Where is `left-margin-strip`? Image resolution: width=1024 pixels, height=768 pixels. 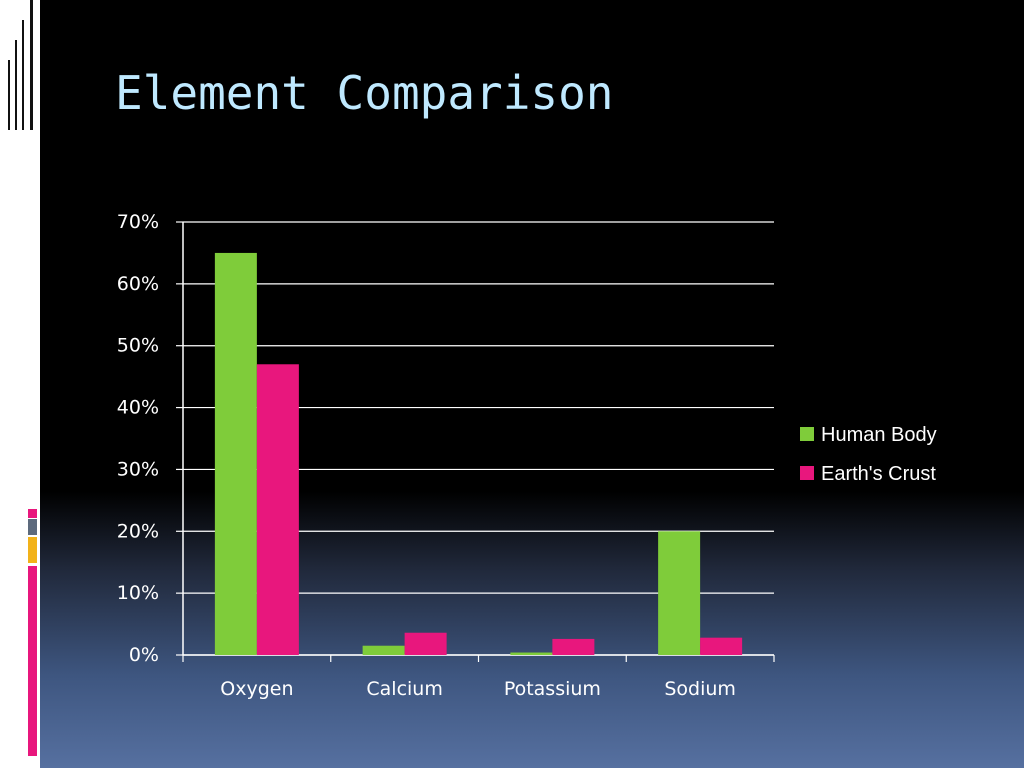
left-margin-strip is located at coordinates (20, 384).